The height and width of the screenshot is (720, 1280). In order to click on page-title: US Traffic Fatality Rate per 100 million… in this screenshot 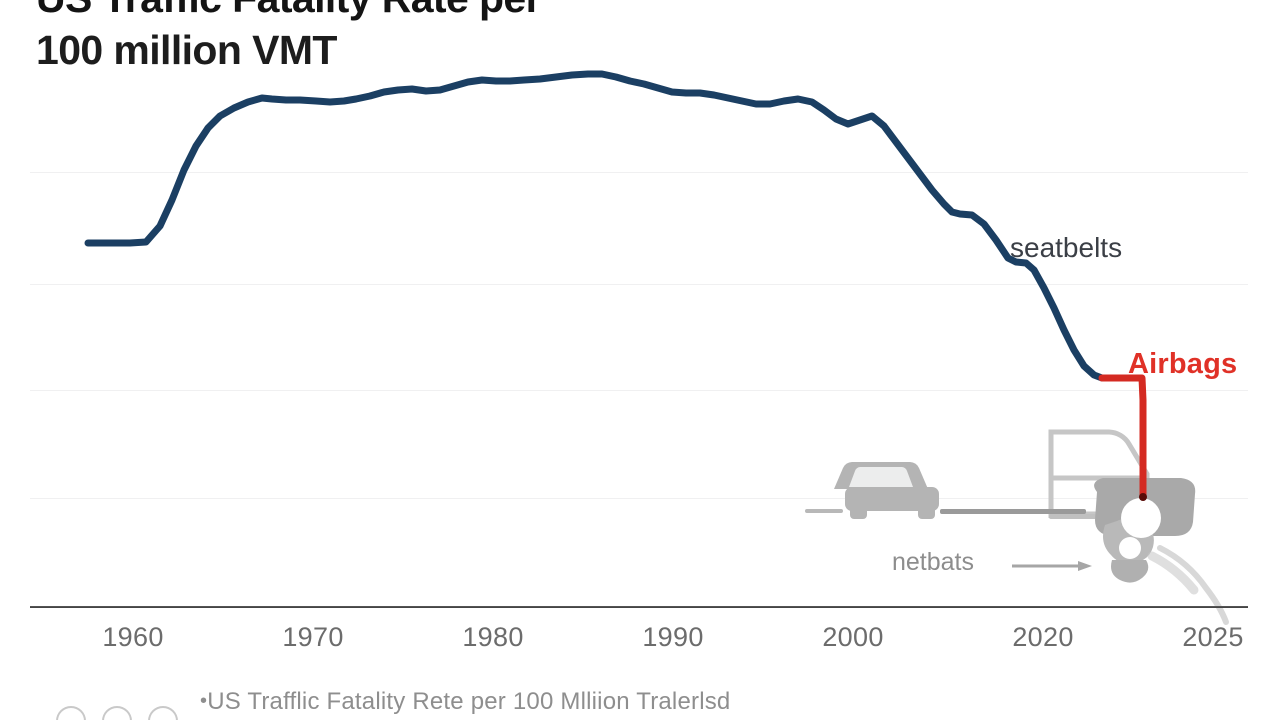, I will do `click(416, 38)`.